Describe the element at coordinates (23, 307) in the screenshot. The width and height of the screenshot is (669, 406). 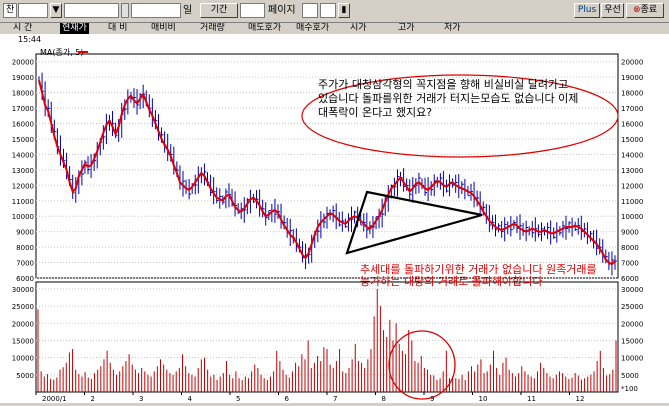
I see `volume-tick-label-left: 25000` at that location.